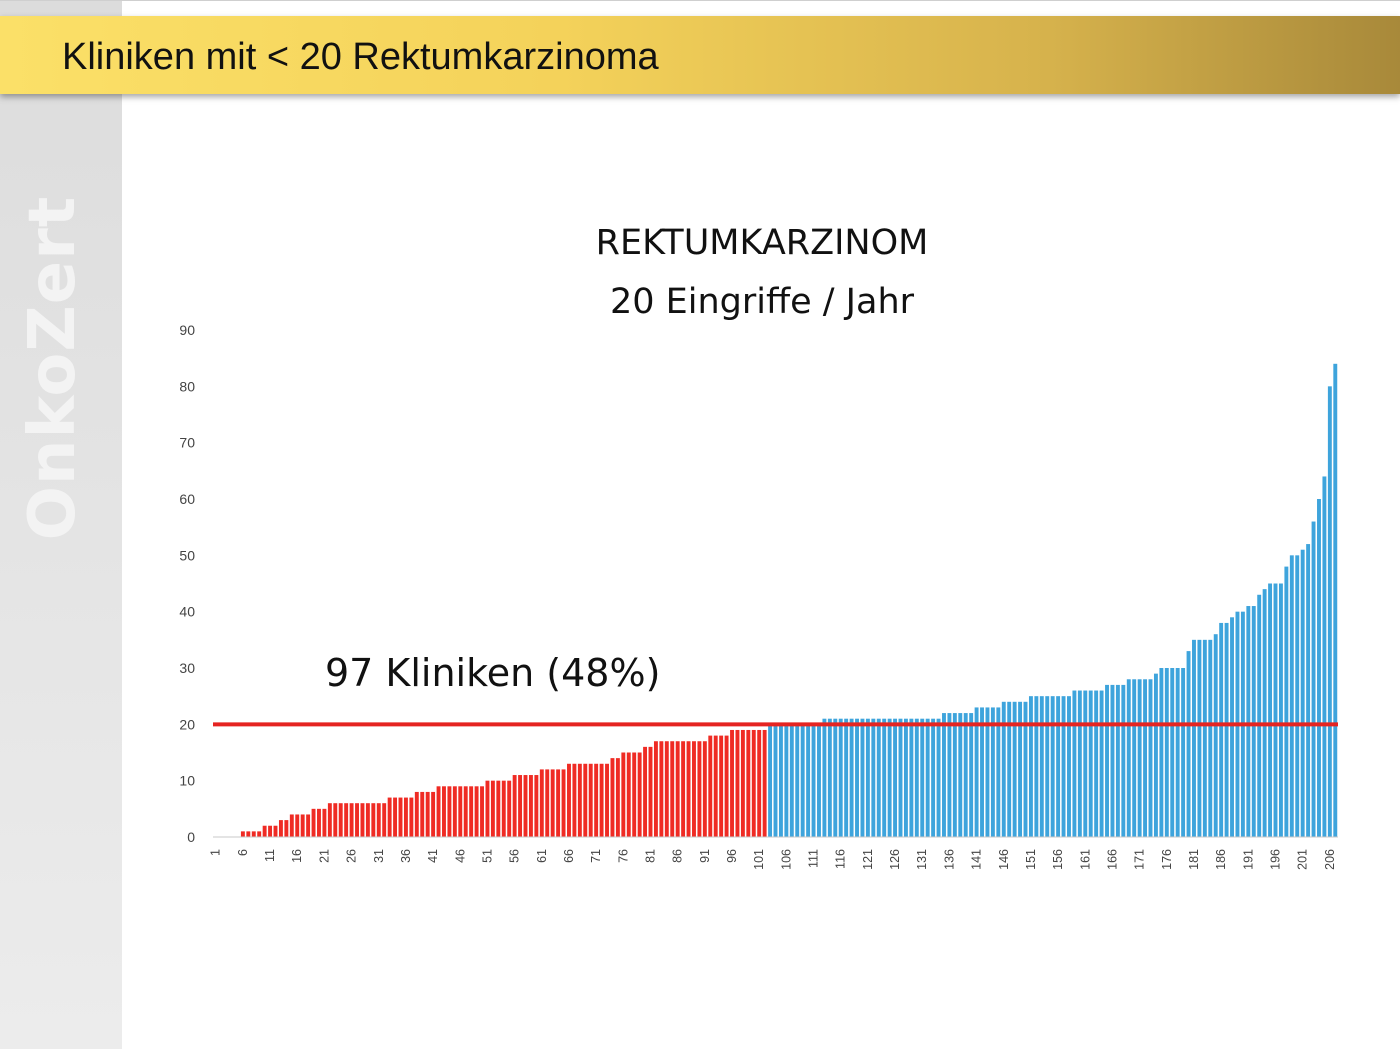 The height and width of the screenshot is (1049, 1400). Describe the element at coordinates (700, 55) in the screenshot. I see `header-bar: Kliniken mit < 20 Rektumkarzinoma` at that location.